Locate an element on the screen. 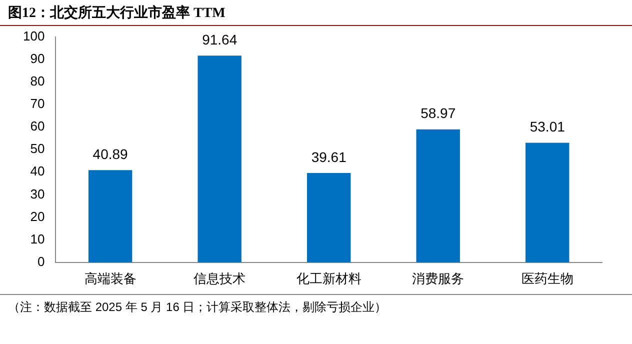 Image resolution: width=632 pixels, height=344 pixels. y-tick-label: 50 is located at coordinates (37, 148).